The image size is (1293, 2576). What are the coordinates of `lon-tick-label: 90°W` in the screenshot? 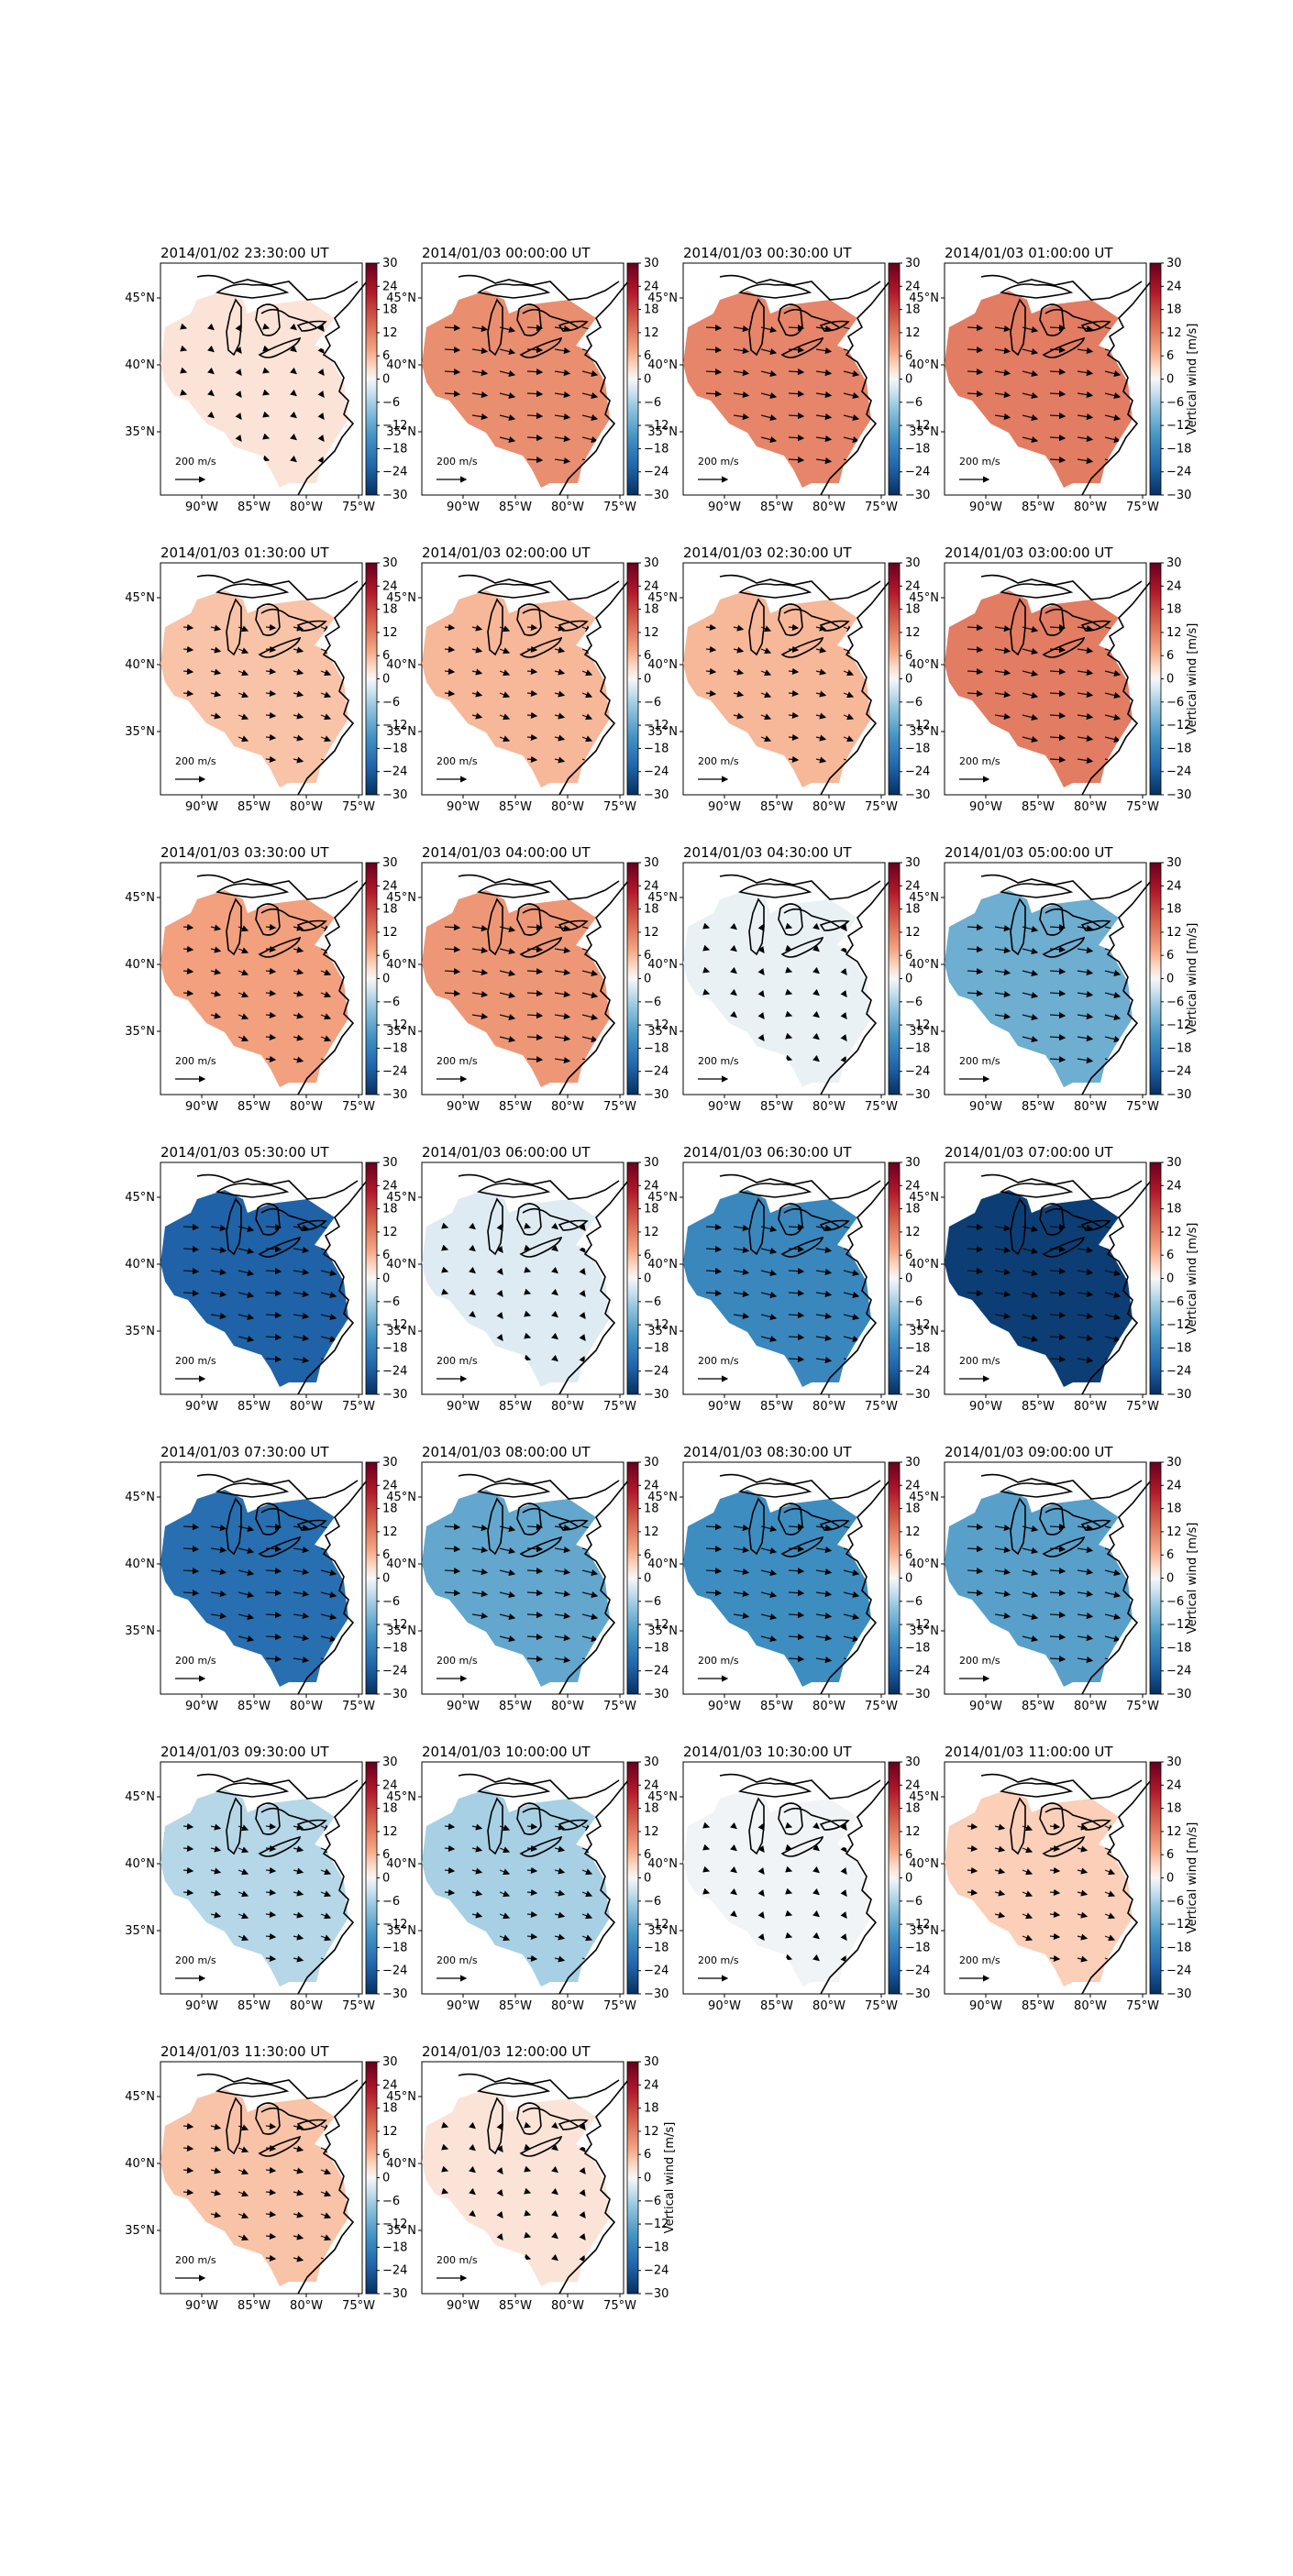 It's located at (986, 507).